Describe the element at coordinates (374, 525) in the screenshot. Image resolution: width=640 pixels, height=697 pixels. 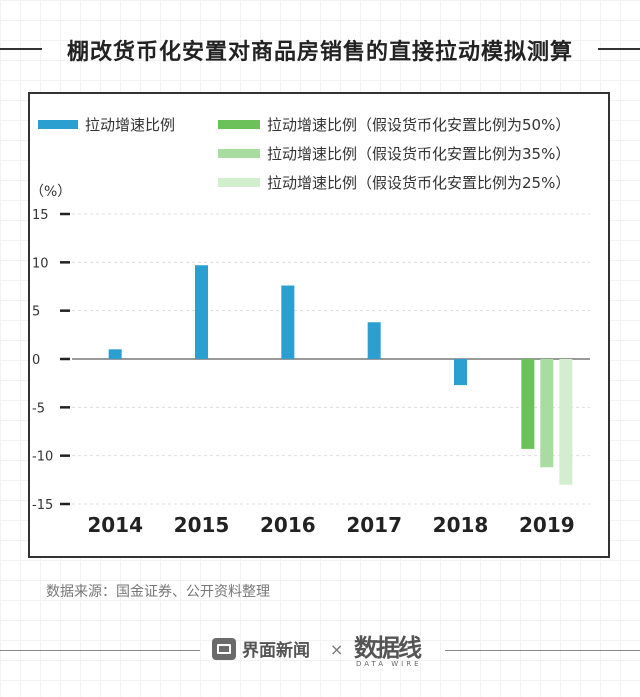
I see `x-tick-label: 2017` at that location.